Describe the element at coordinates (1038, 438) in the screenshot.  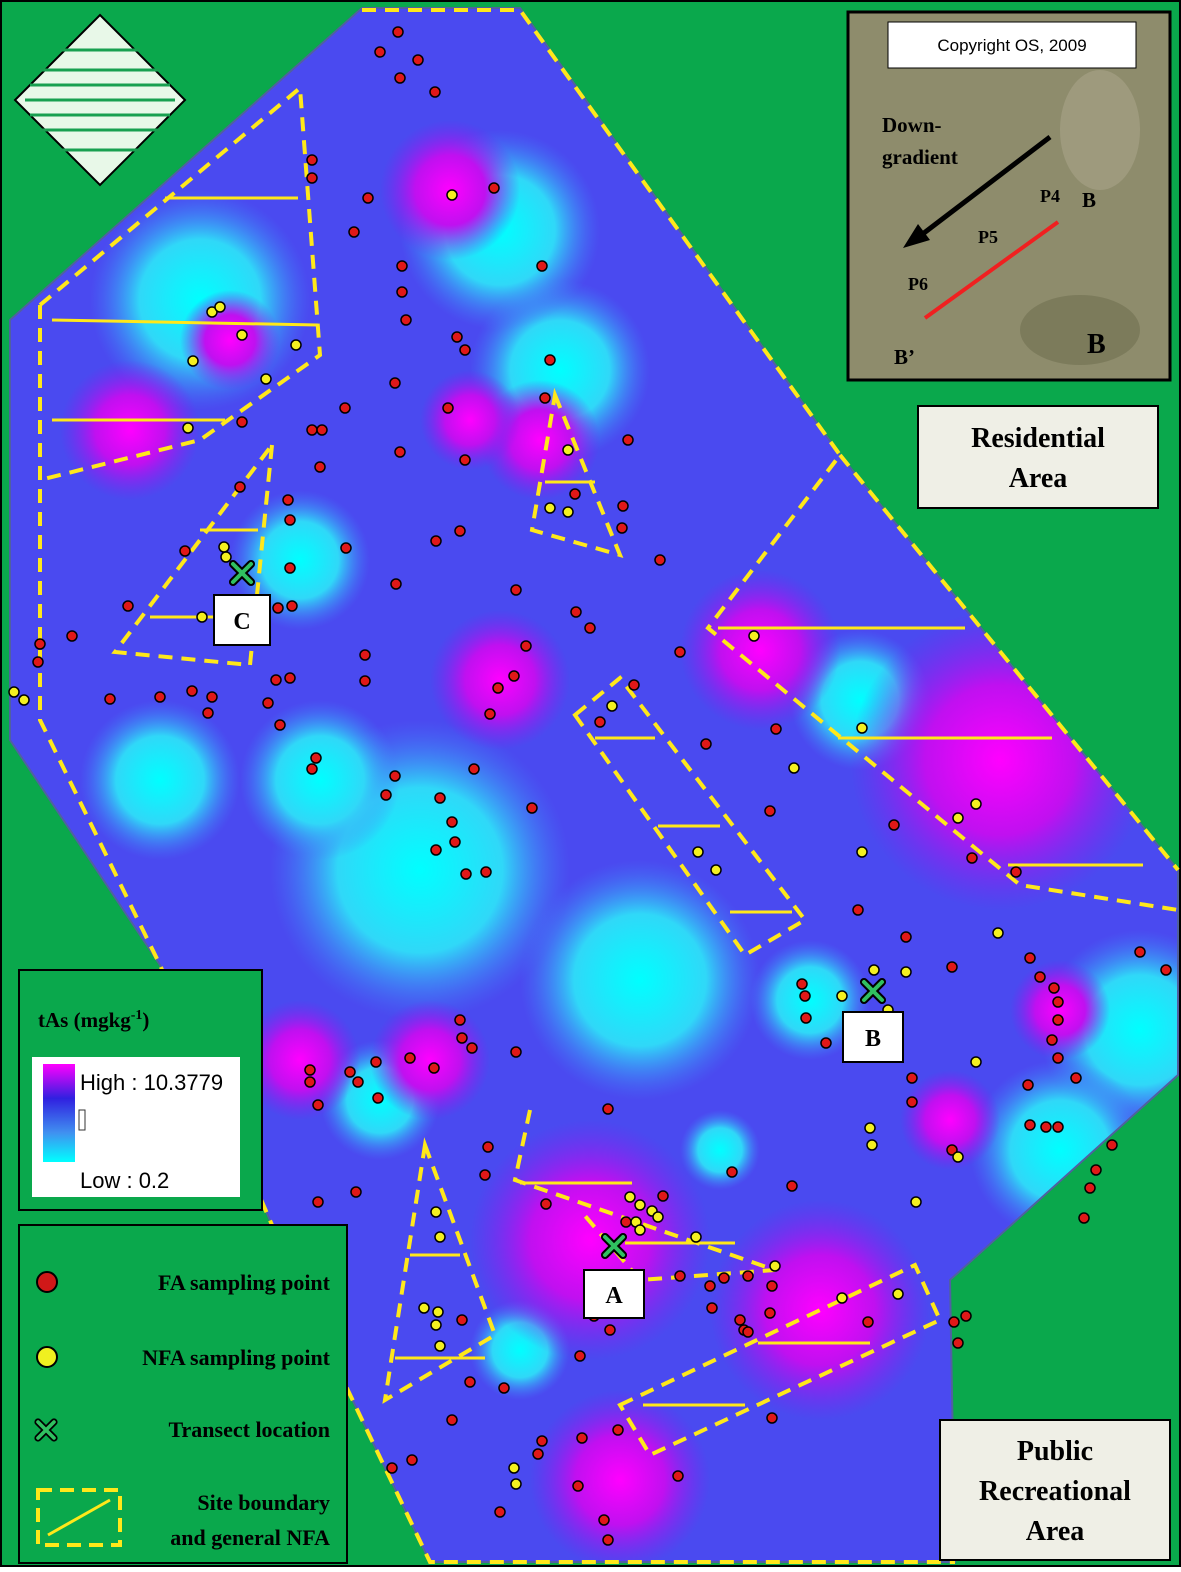
I see `area-label: Residential` at that location.